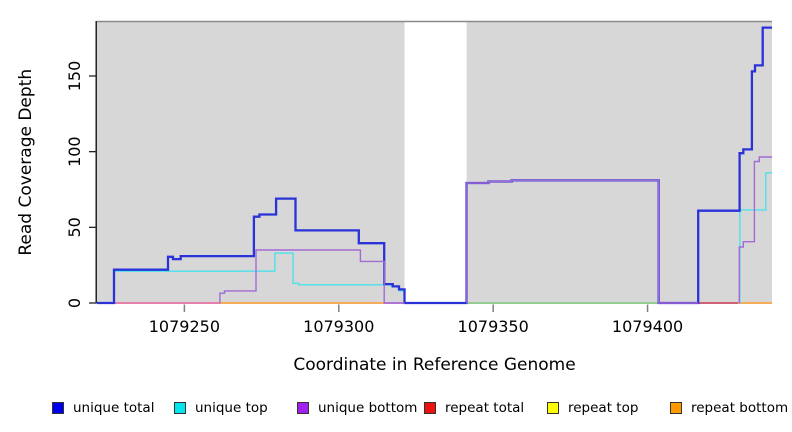 The height and width of the screenshot is (432, 792). I want to click on x-tick-label: 1079350, so click(493, 326).